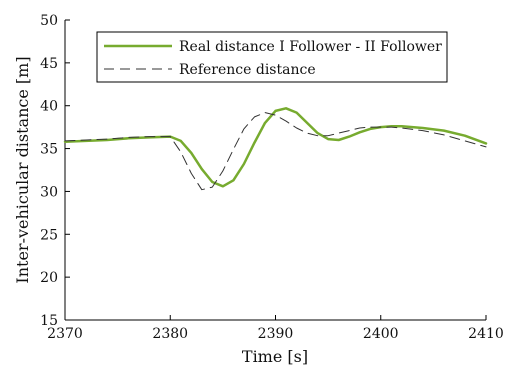 The width and height of the screenshot is (510, 379). Describe the element at coordinates (310, 47) in the screenshot. I see `legend-label-real-distance: Real distance I Follower - II Follower` at that location.